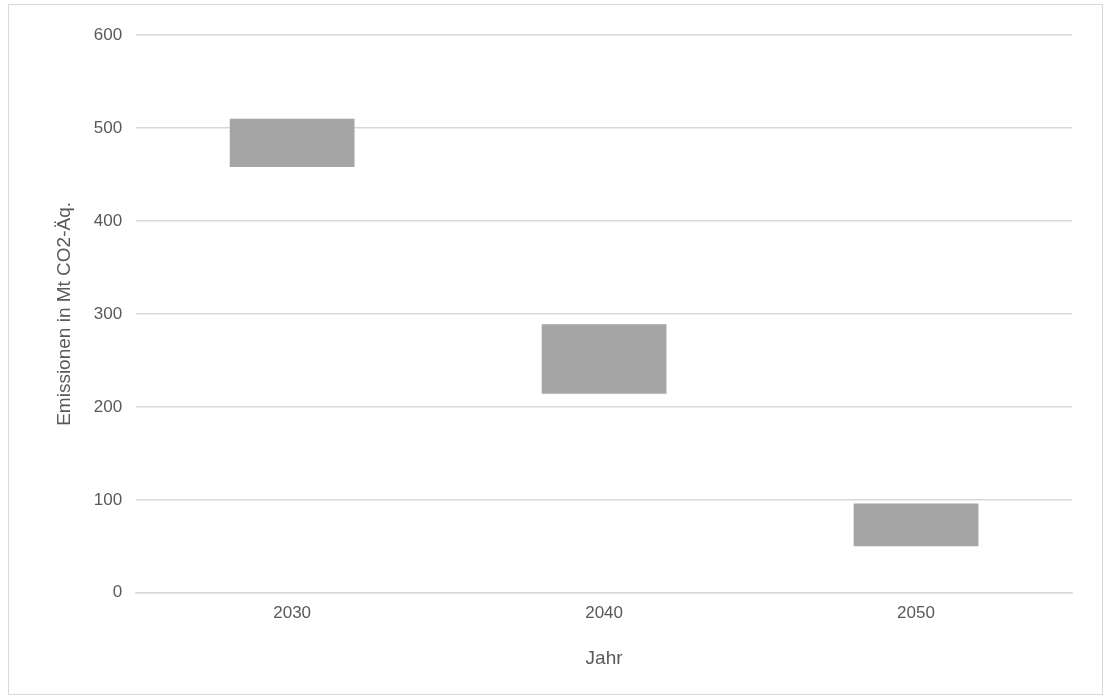  I want to click on y-tick-label: 500, so click(108, 127).